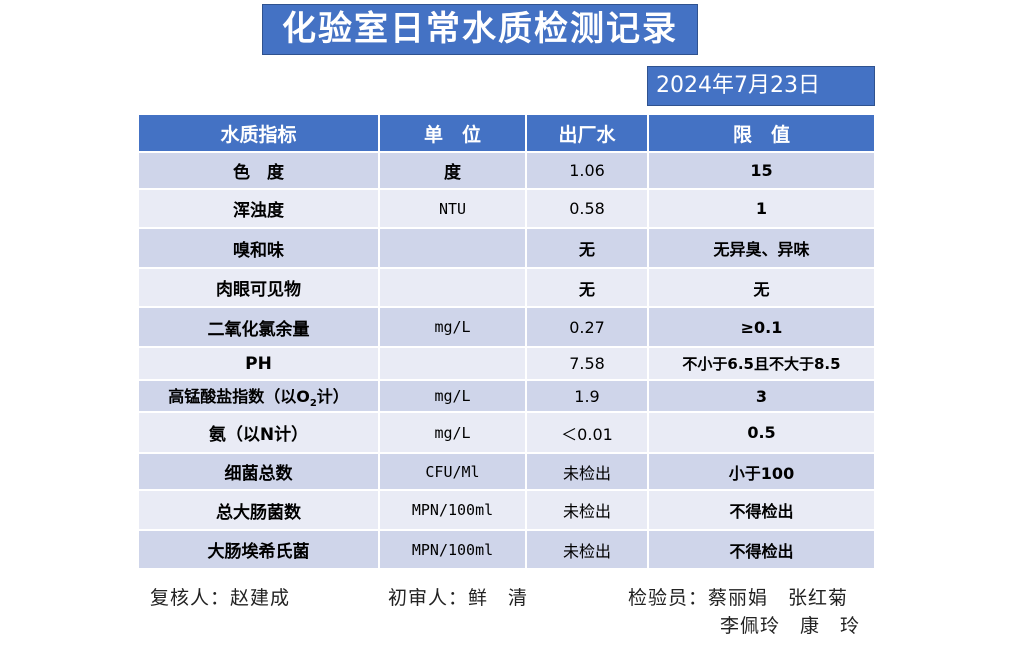  Describe the element at coordinates (480, 29) in the screenshot. I see `page-title: 化验室日常水质检测记录` at that location.